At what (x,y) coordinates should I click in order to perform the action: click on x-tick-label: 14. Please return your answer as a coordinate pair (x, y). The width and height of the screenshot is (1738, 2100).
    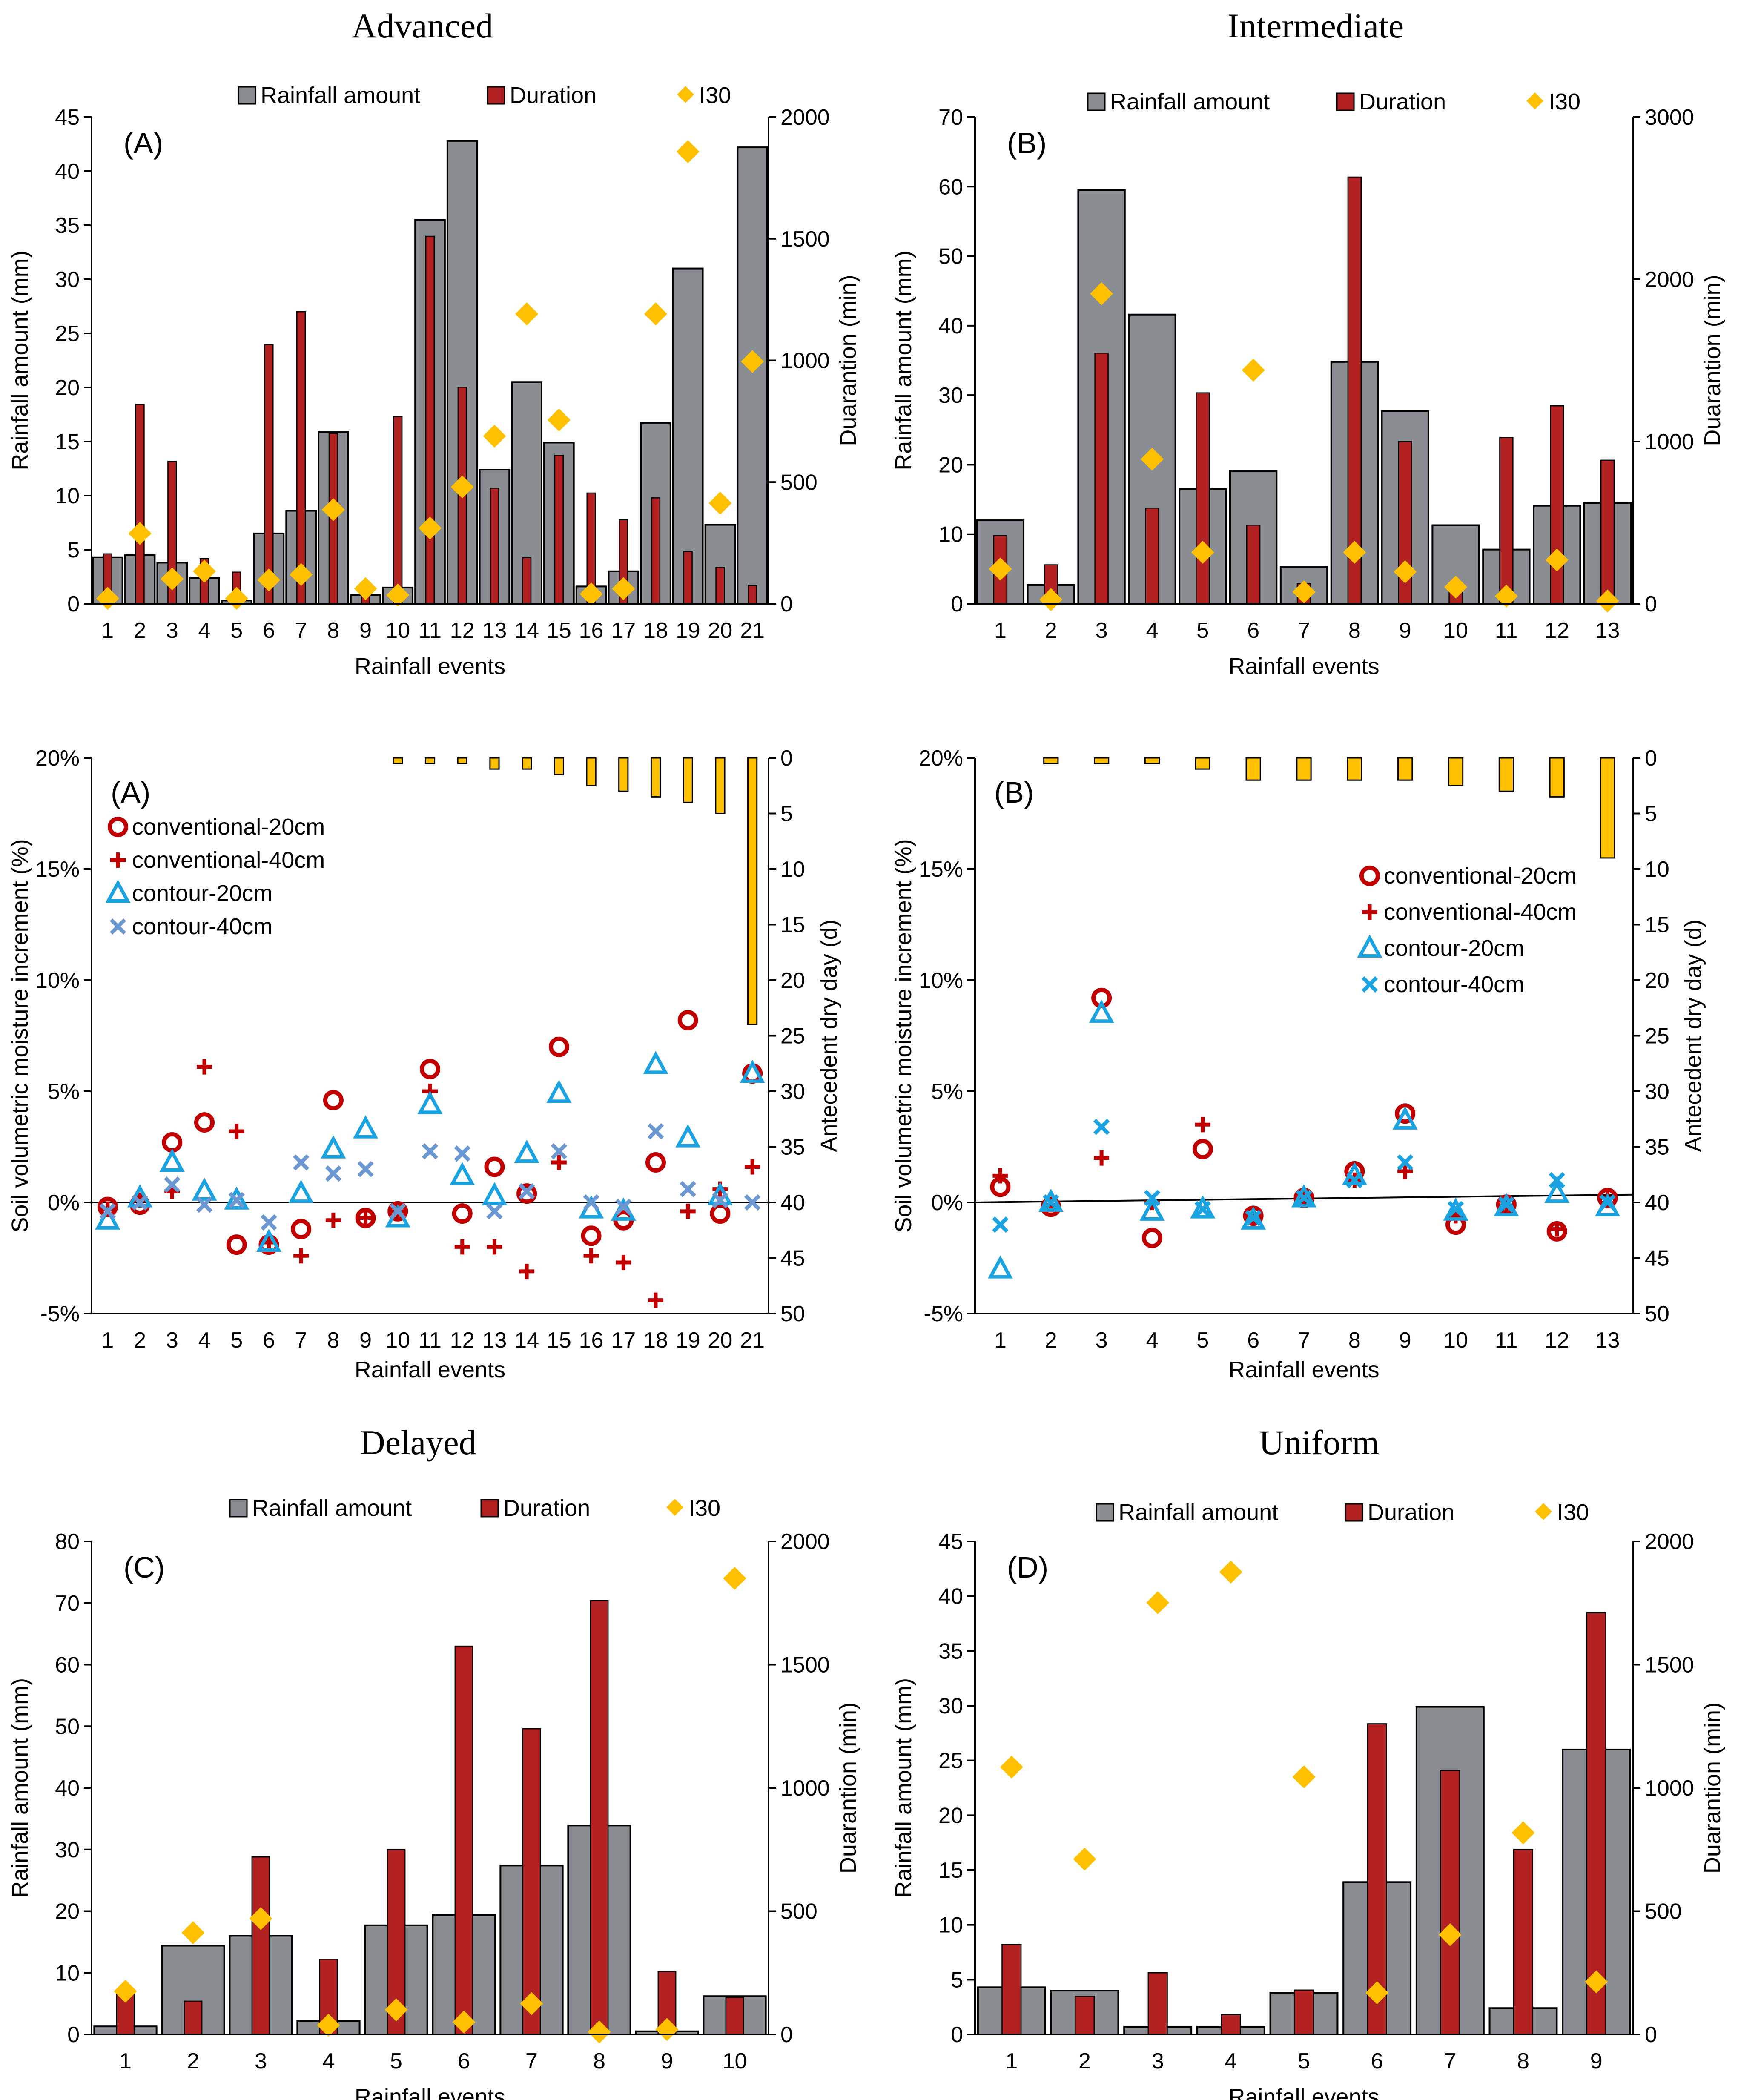
    Looking at the image, I should click on (526, 630).